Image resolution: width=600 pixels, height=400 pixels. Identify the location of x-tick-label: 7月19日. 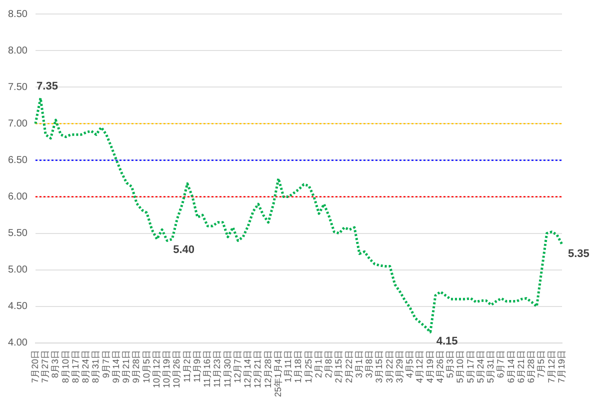
(561, 367).